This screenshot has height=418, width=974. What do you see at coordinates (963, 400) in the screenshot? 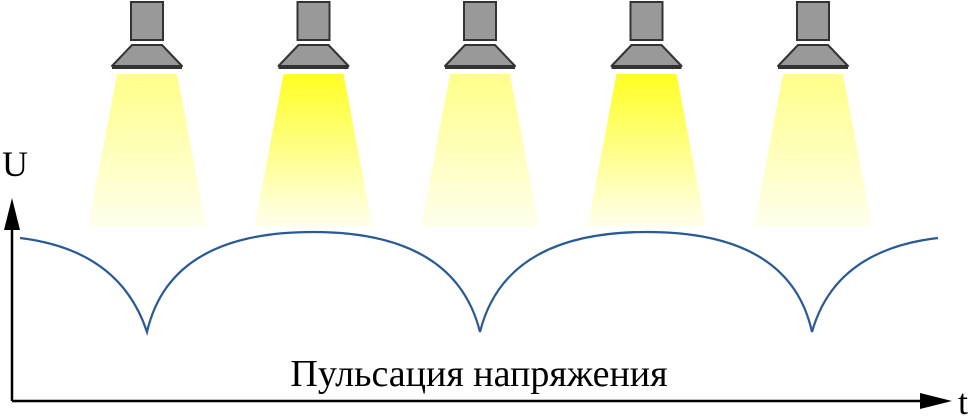
I see `x-axis-label: t` at bounding box center [963, 400].